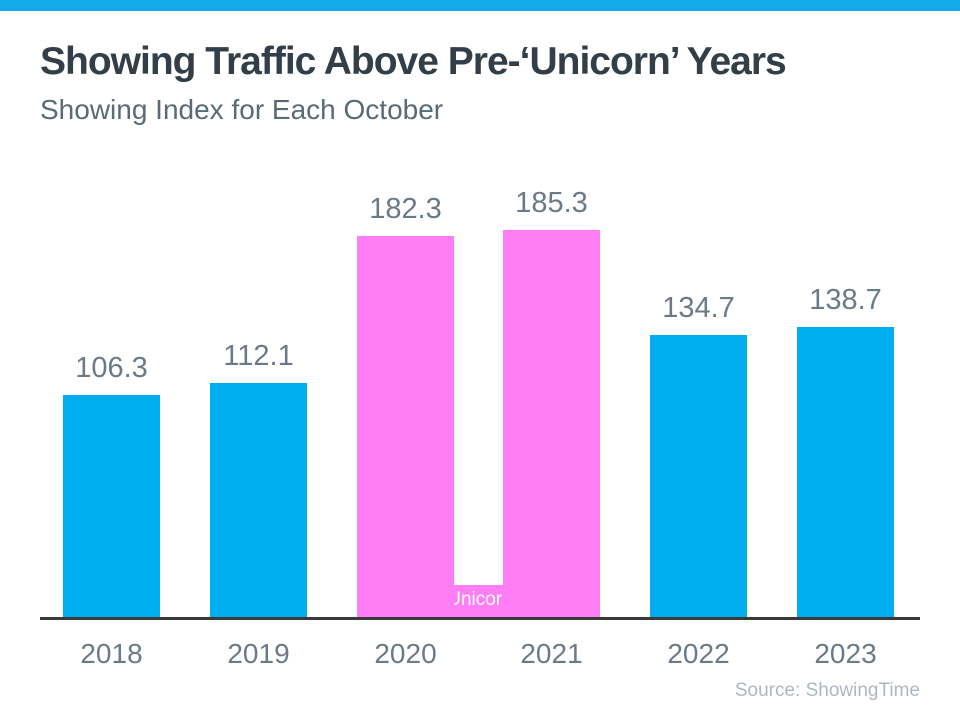  I want to click on bar-value-label-2019: 112.1, so click(258, 356).